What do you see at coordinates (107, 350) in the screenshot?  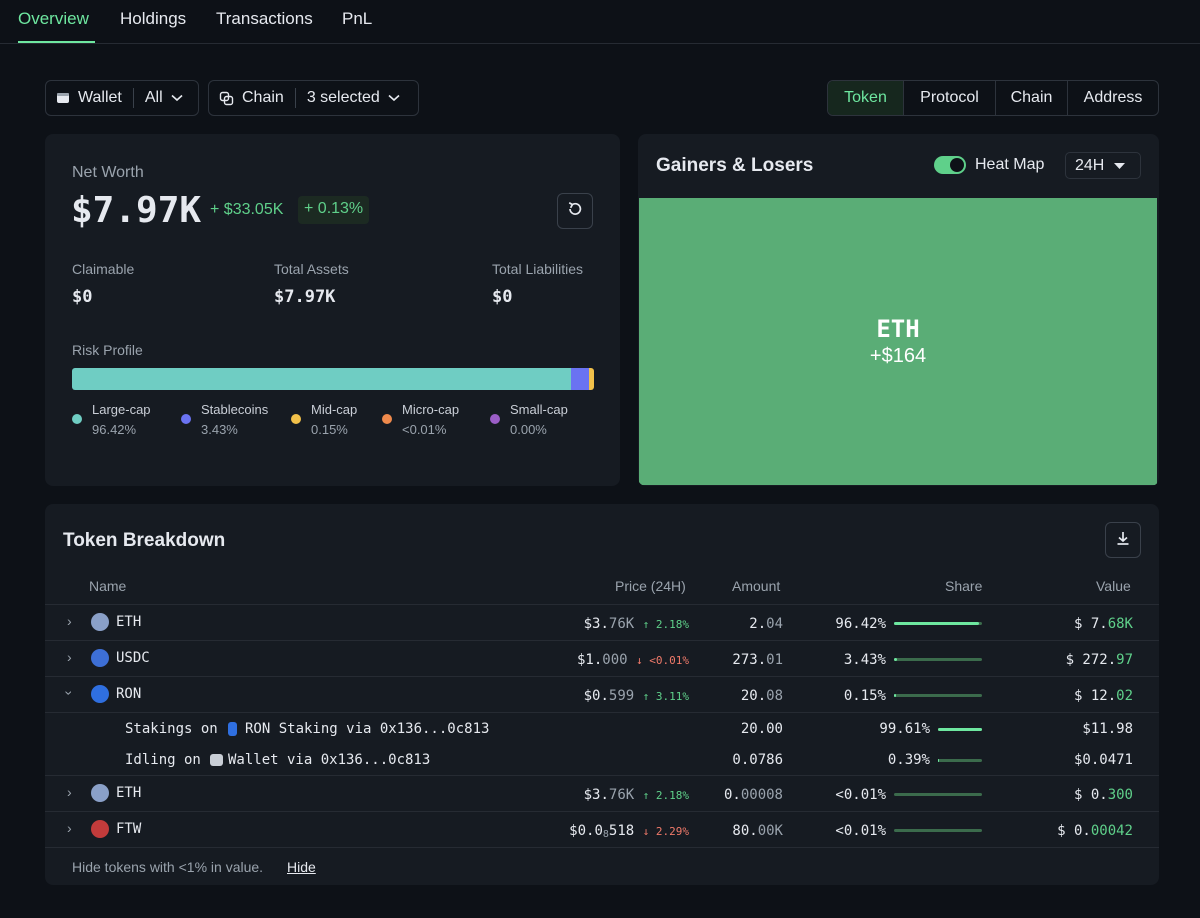 I see `risk-profile-label: Risk Profile` at bounding box center [107, 350].